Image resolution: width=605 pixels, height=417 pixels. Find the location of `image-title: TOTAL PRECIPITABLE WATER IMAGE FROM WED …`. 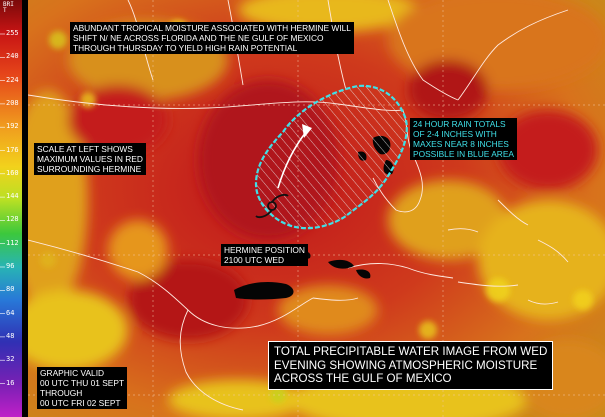

image-title: TOTAL PRECIPITABLE WATER IMAGE FROM WED … is located at coordinates (411, 365).